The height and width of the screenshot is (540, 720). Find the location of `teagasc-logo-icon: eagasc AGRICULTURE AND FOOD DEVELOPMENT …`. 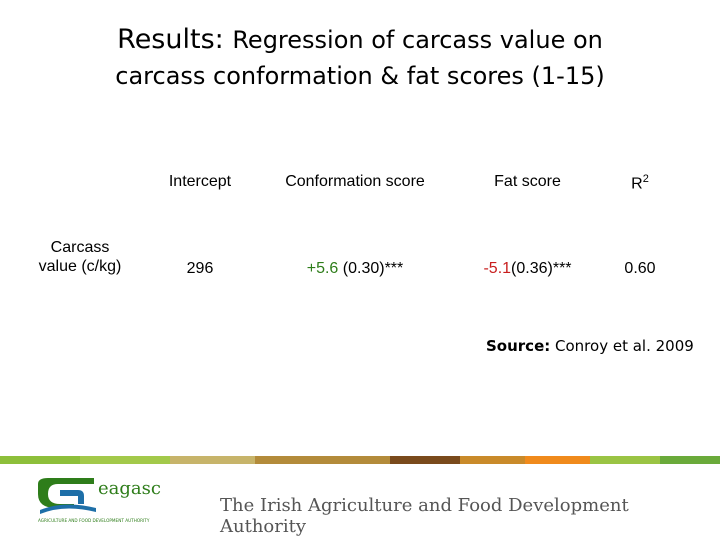

teagasc-logo-icon: eagasc AGRICULTURE AND FOOD DEVELOPMENT … is located at coordinates (99, 500).